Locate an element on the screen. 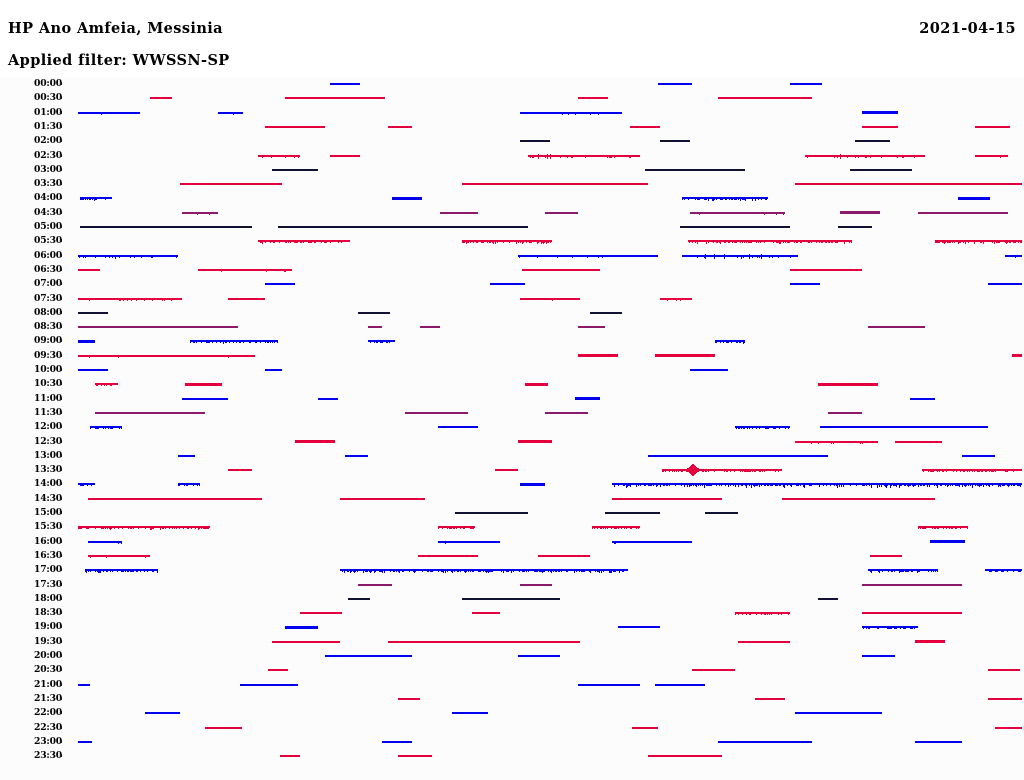 This screenshot has height=780, width=1024. row-time-label: 02:00 is located at coordinates (48, 141).